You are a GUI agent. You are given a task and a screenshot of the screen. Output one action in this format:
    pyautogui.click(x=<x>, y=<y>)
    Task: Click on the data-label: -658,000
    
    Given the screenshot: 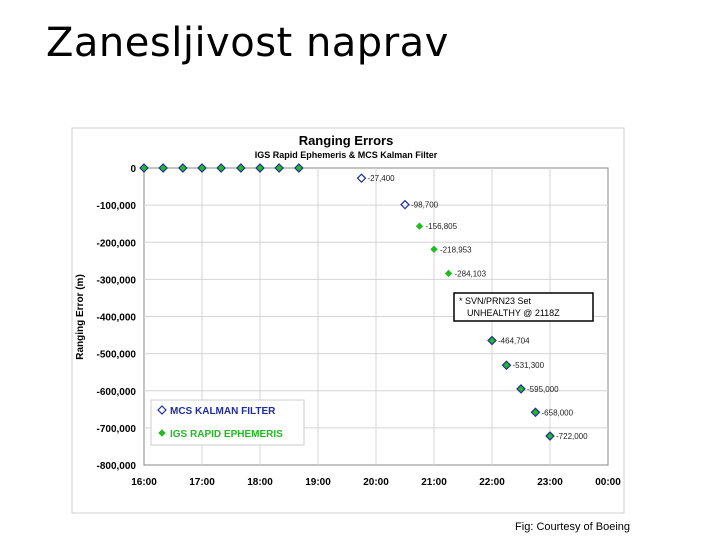 What is the action you would take?
    pyautogui.click(x=558, y=412)
    